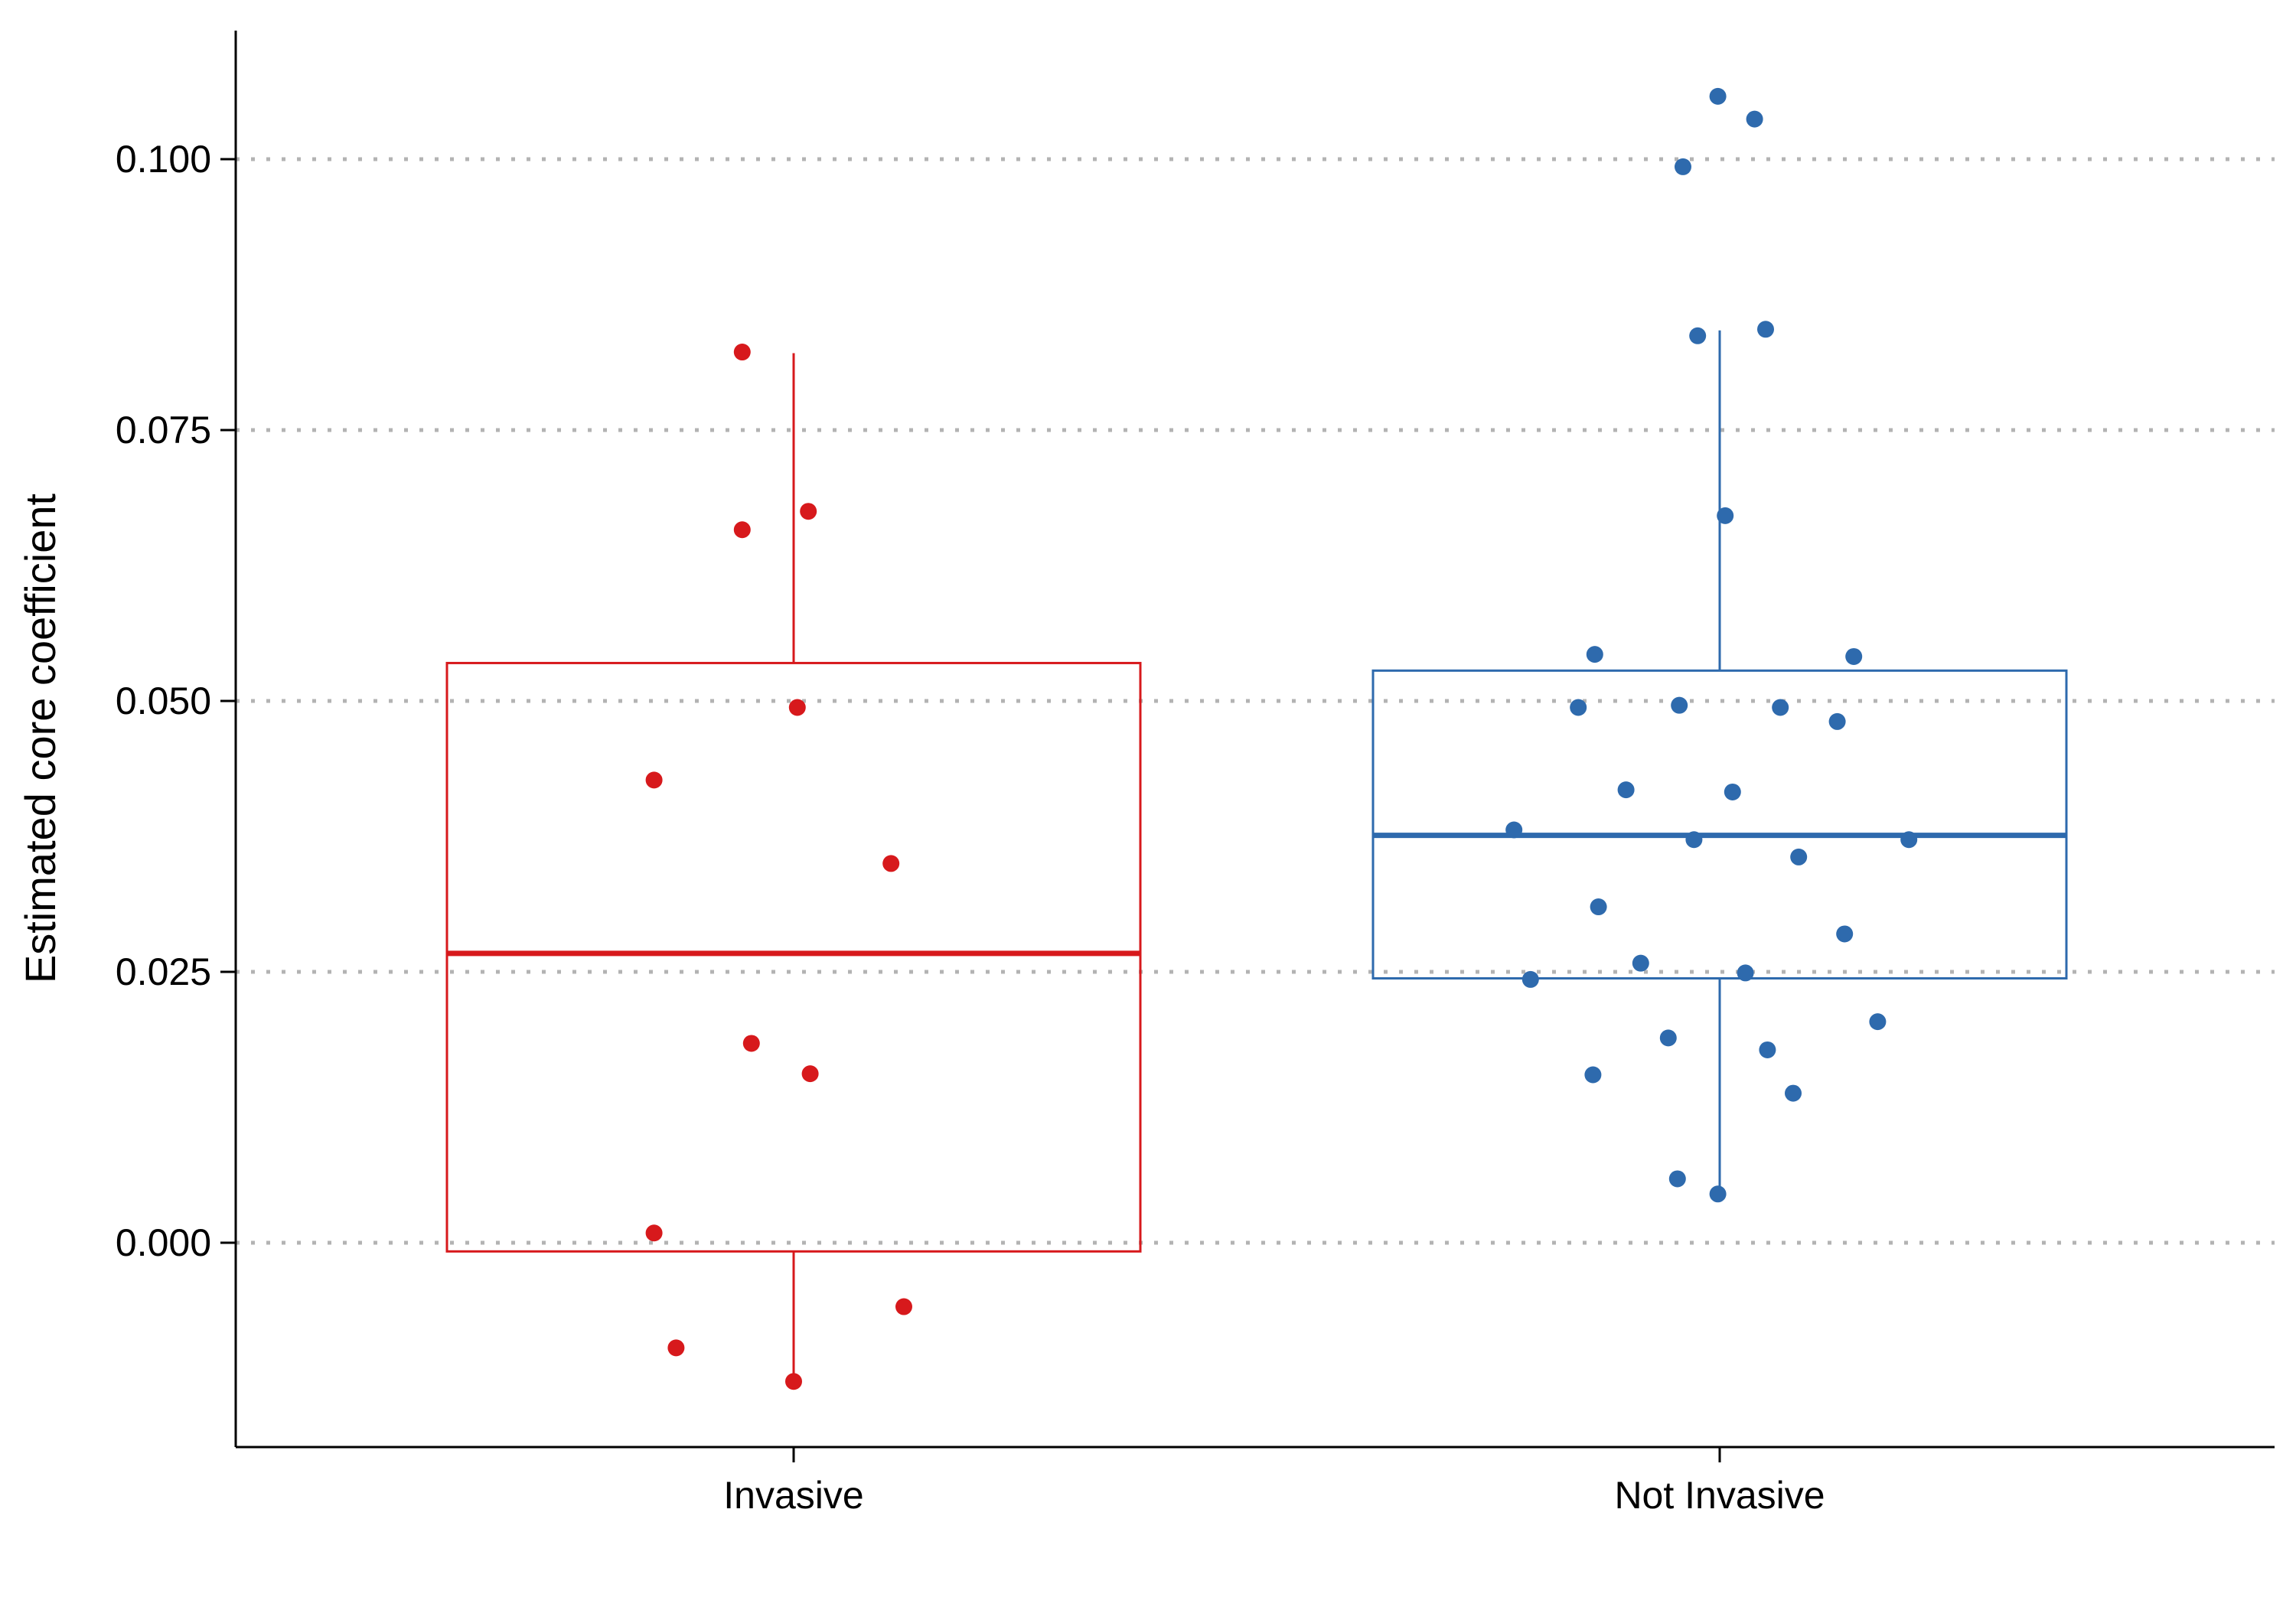 This screenshot has width=2296, height=1607. What do you see at coordinates (793, 1495) in the screenshot?
I see `x-tick-label: Invasive` at bounding box center [793, 1495].